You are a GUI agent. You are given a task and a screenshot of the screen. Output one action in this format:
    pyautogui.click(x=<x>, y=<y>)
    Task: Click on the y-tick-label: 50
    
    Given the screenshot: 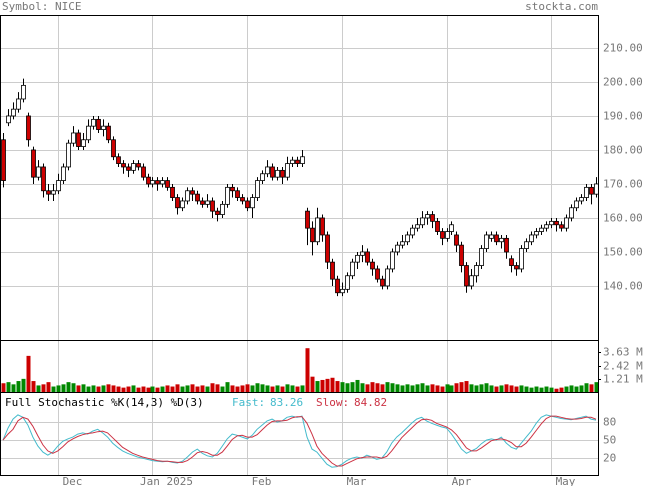 What is the action you would take?
    pyautogui.click(x=609, y=440)
    